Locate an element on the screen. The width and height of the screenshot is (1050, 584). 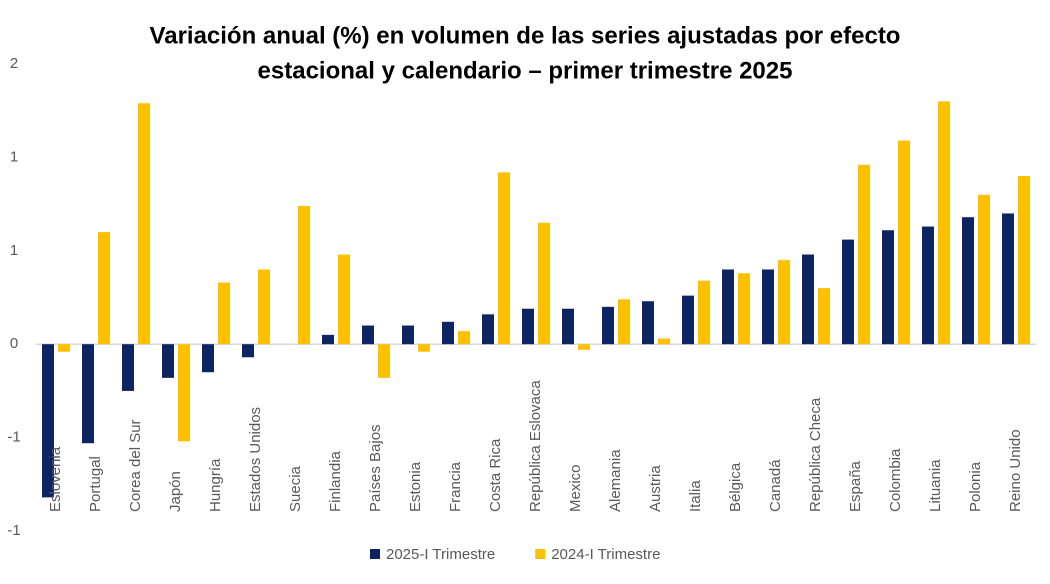
x-tick-label: Lituania is located at coordinates (935, 485).